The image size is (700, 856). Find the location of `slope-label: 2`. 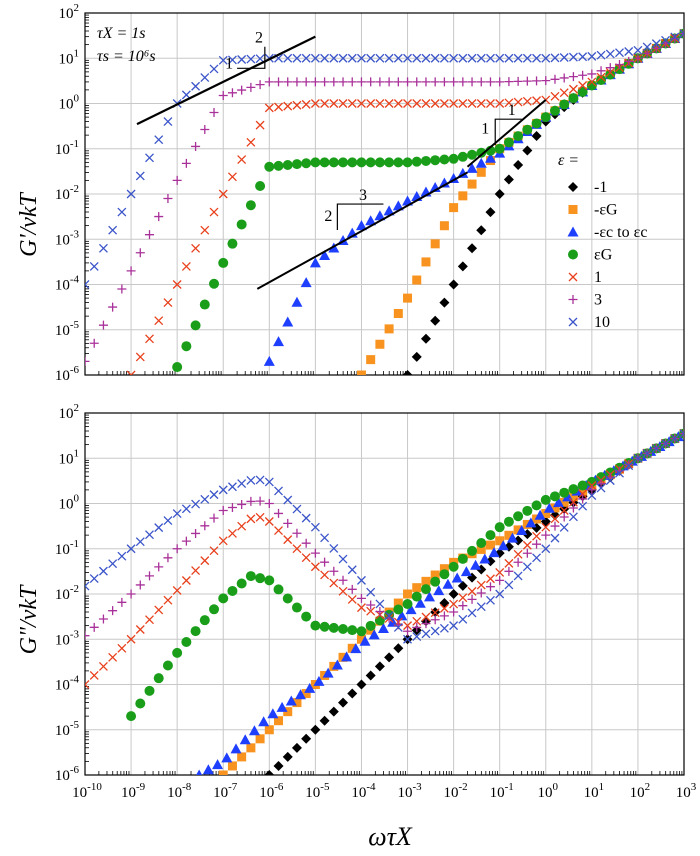

slope-label: 2 is located at coordinates (328, 216).